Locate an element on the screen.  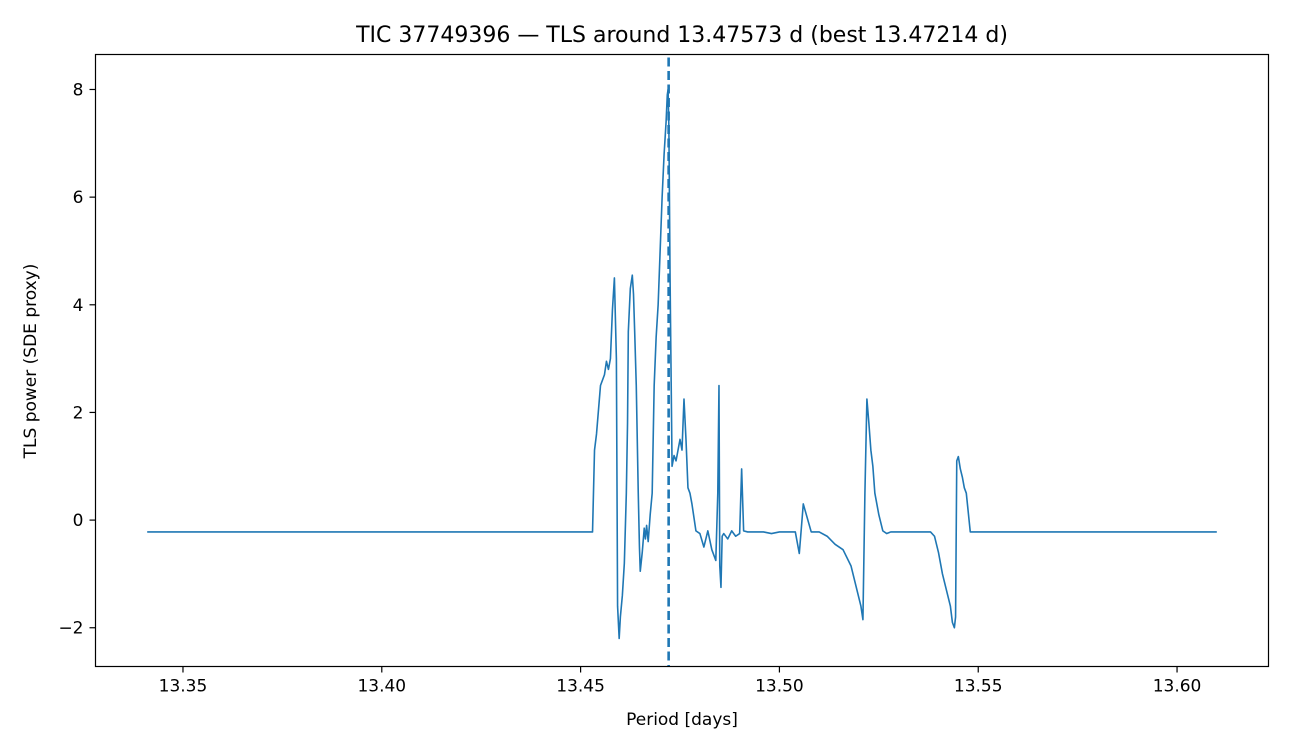
y-tick-label: 8 is located at coordinates (78, 90).